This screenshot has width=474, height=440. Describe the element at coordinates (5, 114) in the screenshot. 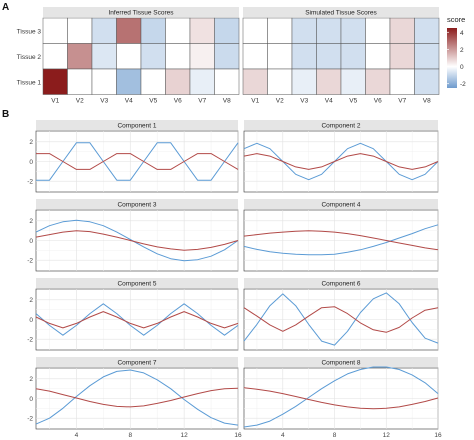

I see `panel-label-b: B` at that location.